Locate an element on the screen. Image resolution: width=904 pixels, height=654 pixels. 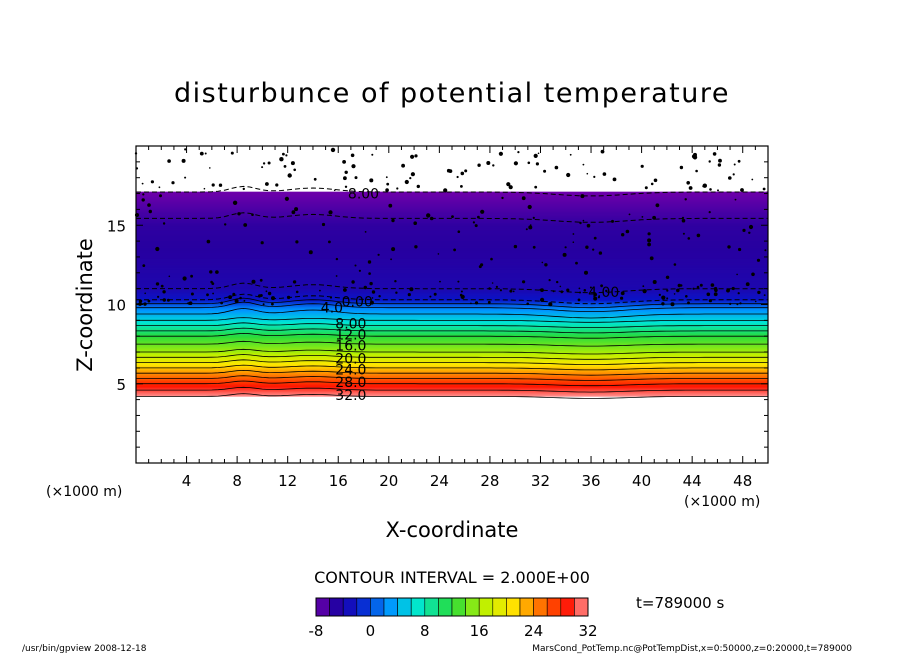
x-tick-label: 24 is located at coordinates (439, 481).